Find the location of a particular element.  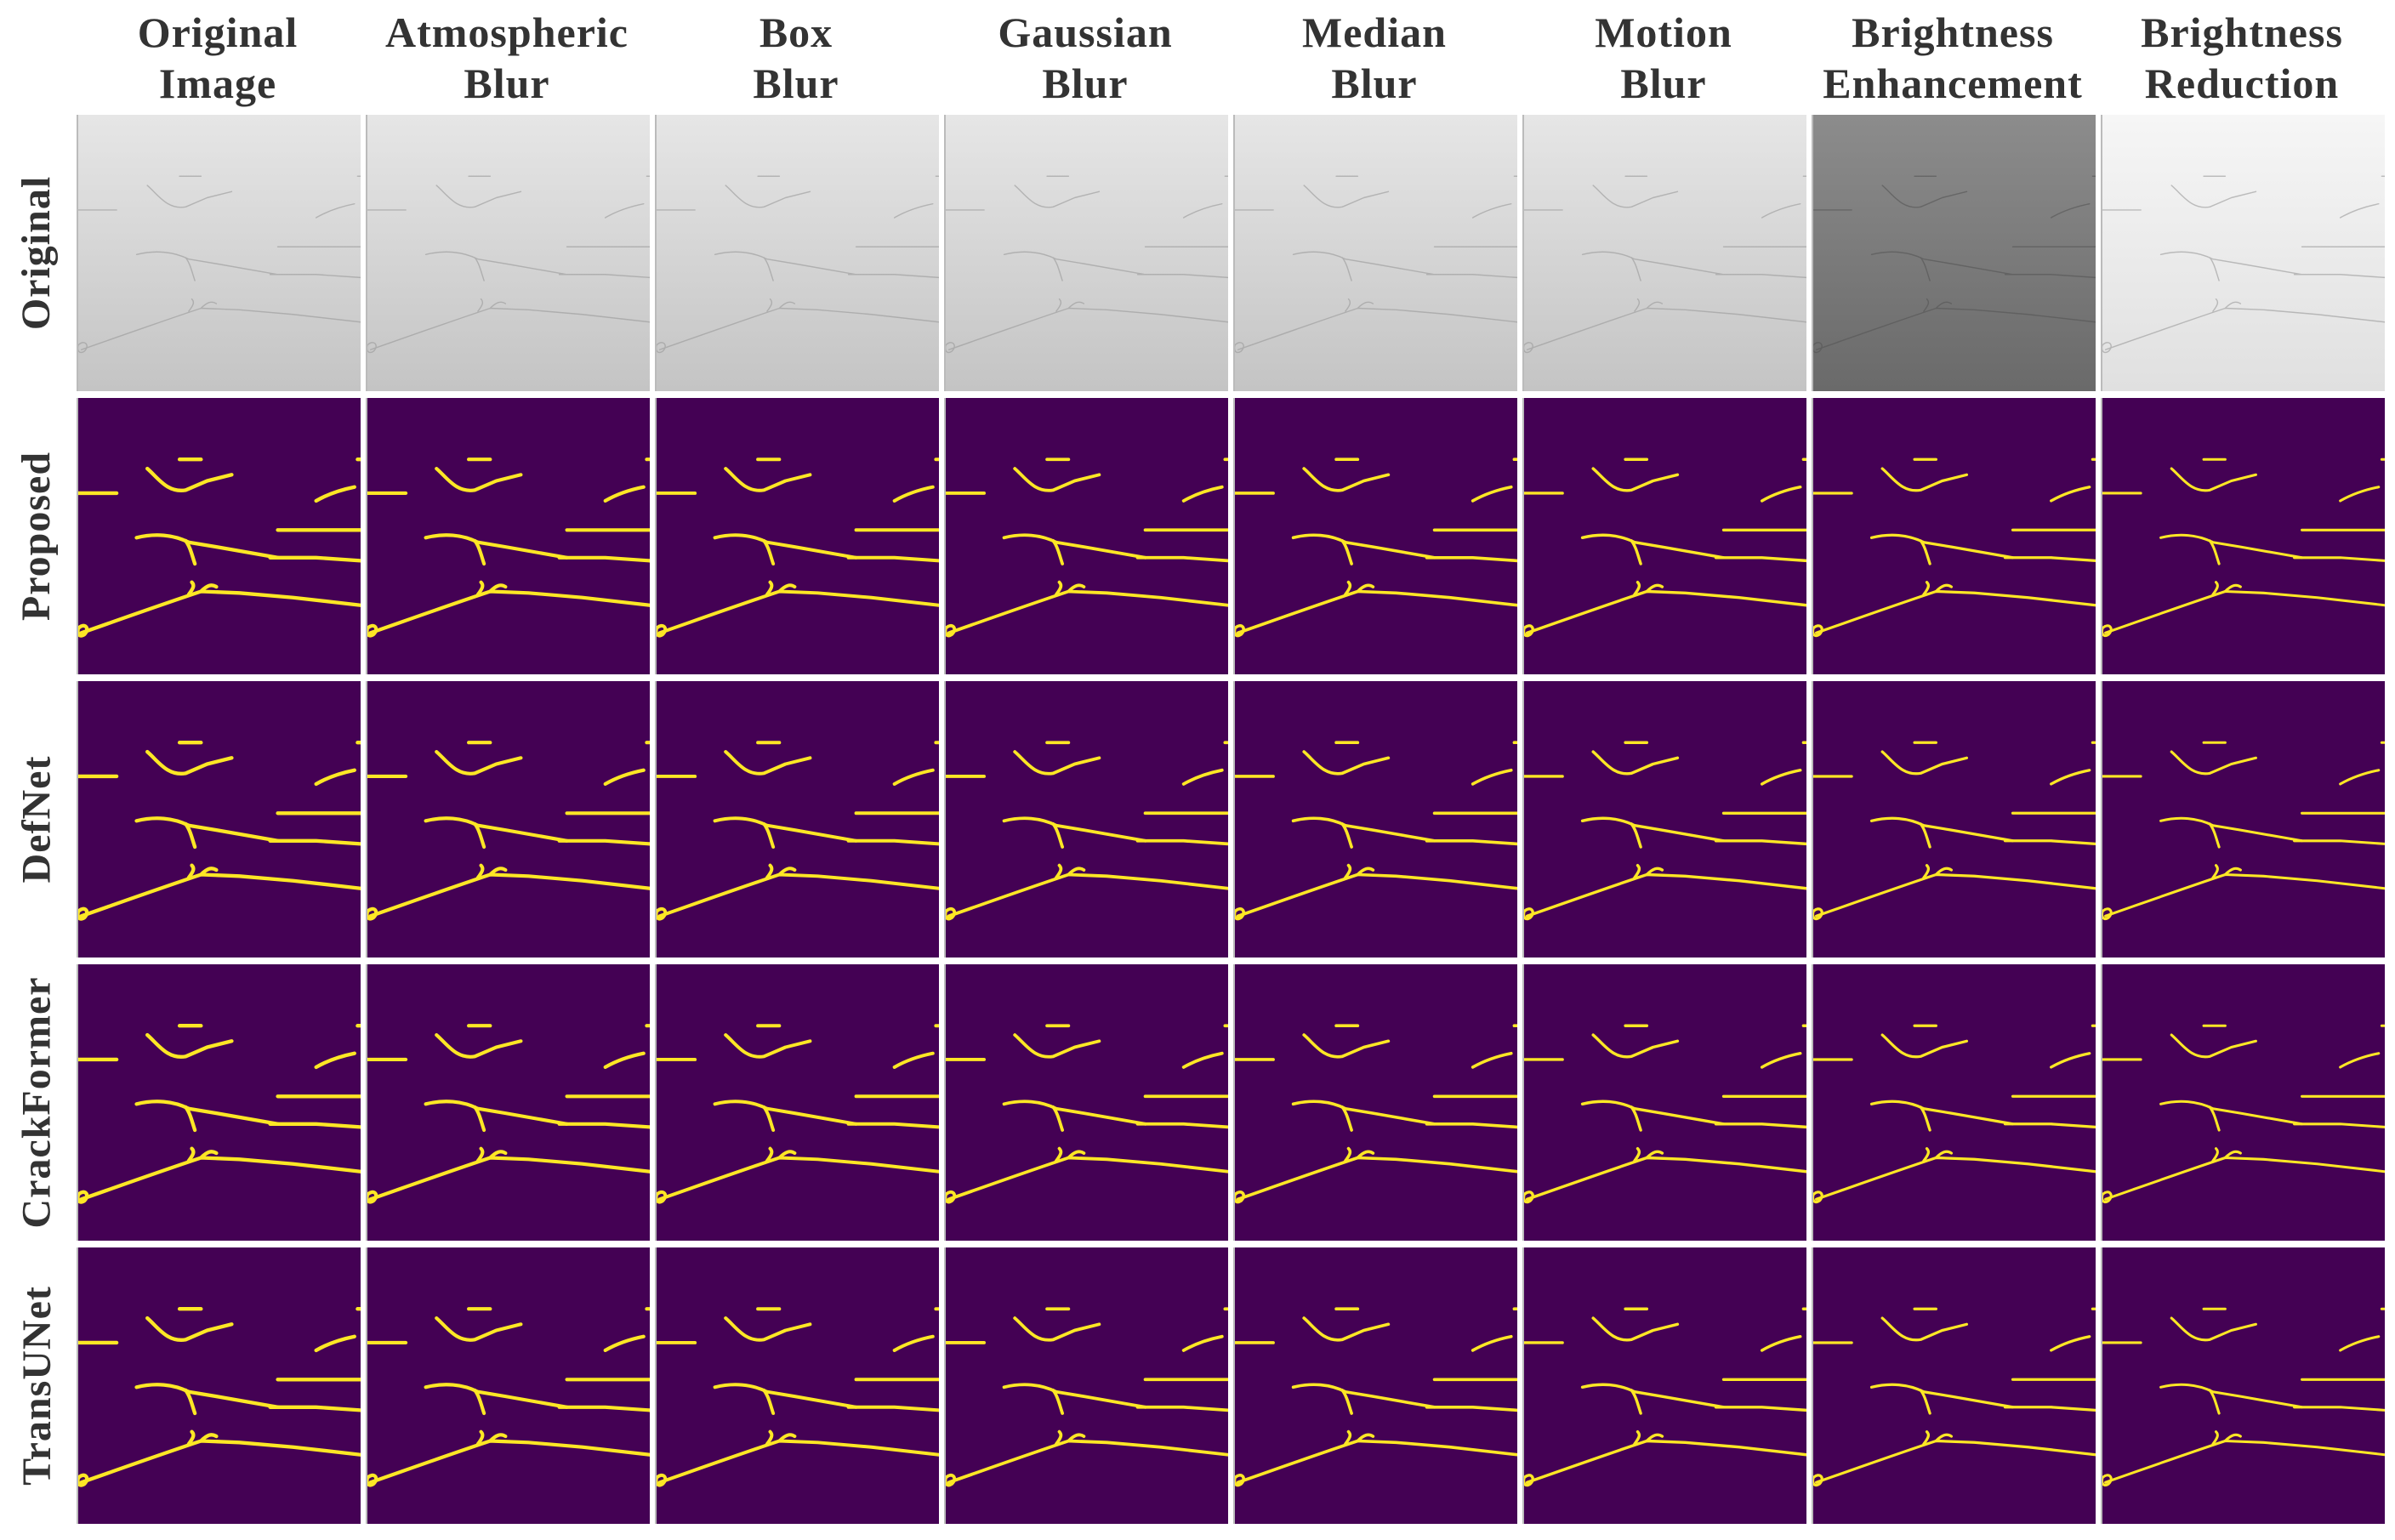

row-label: DefNet is located at coordinates (36, 819).